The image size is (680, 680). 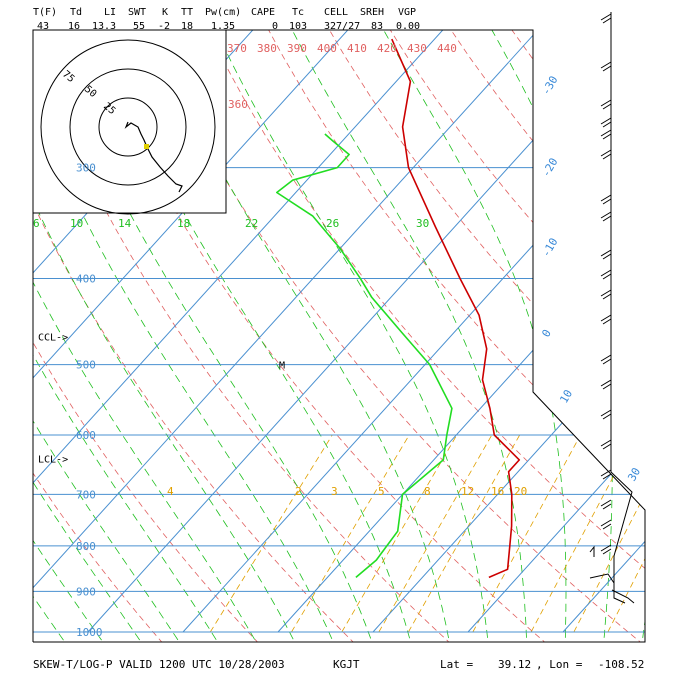 What do you see at coordinates (267, 48) in the screenshot?
I see `theta-label-380: 380` at bounding box center [267, 48].